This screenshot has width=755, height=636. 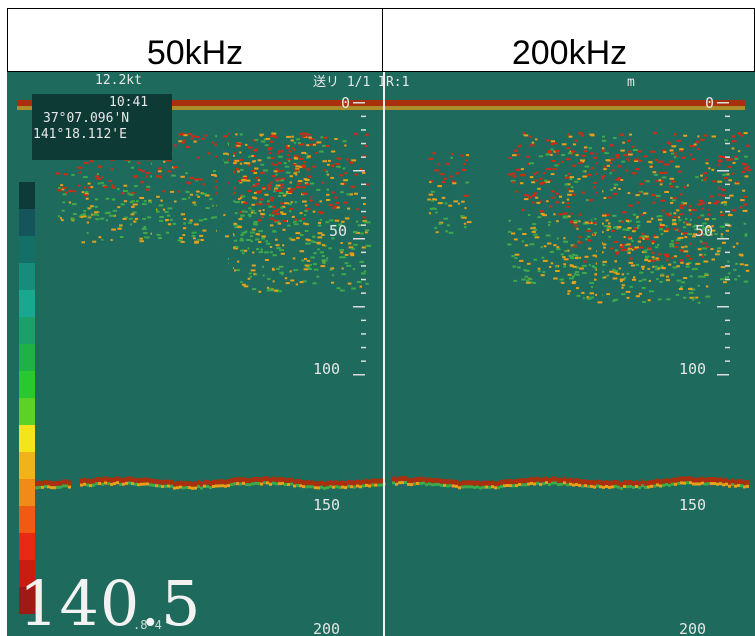 What do you see at coordinates (327, 628) in the screenshot?
I see `depth-label-200-left: 200` at bounding box center [327, 628].